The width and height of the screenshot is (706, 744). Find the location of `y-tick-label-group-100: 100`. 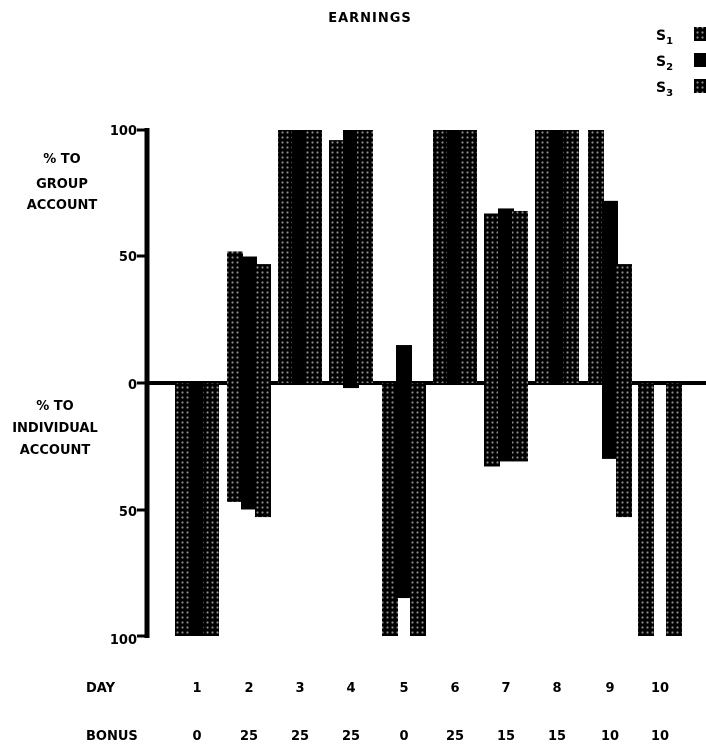

y-tick-label-group-100: 100 is located at coordinates (123, 131).